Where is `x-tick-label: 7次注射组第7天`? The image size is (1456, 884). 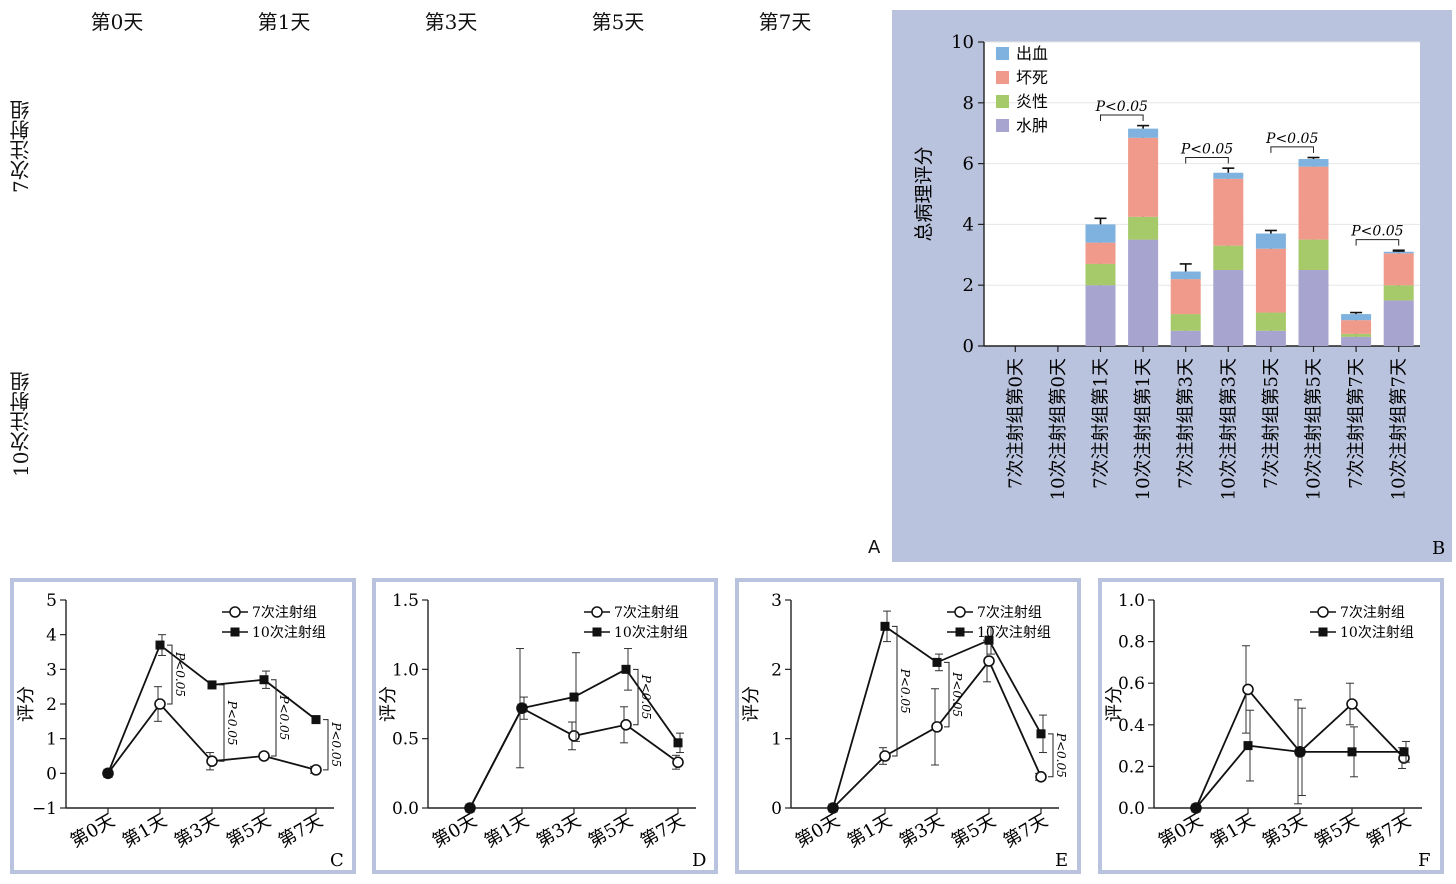 x-tick-label: 7次注射组第7天 is located at coordinates (1356, 423).